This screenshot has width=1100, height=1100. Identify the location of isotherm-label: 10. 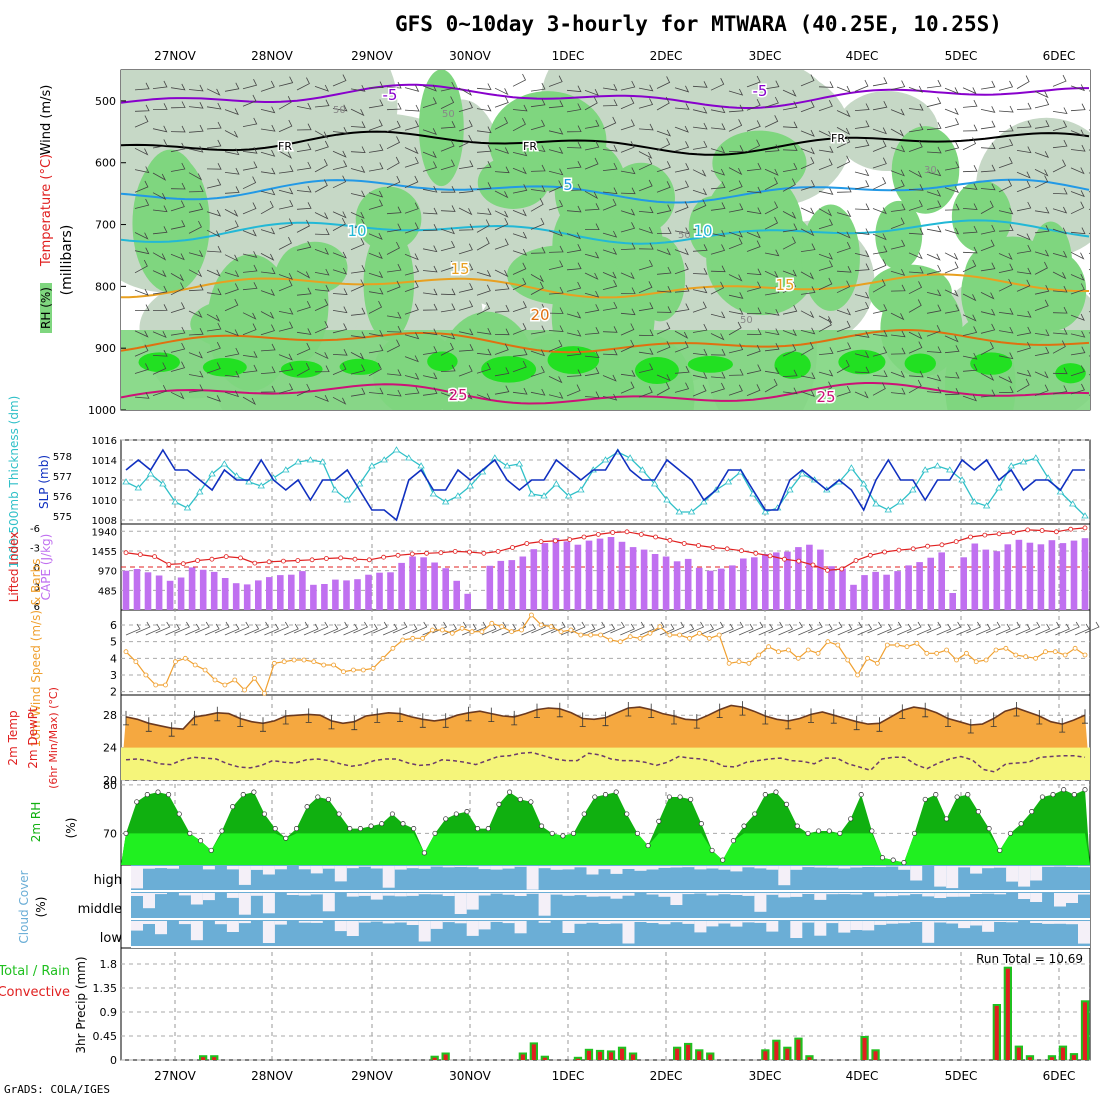
(702, 231).